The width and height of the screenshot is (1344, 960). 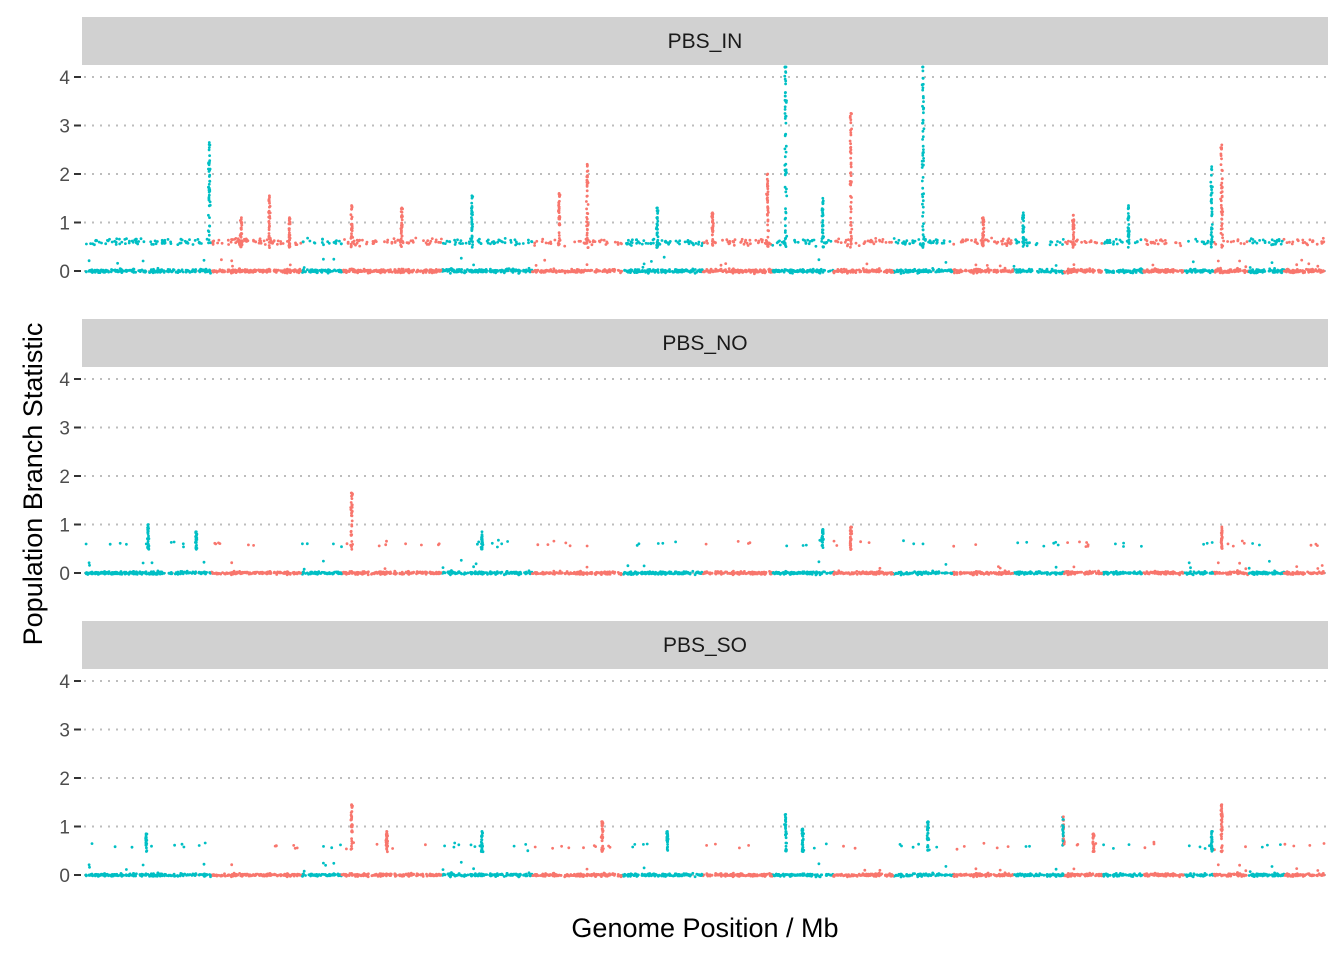 I want to click on facet-strip-label: PBS_NO, so click(x=704, y=343).